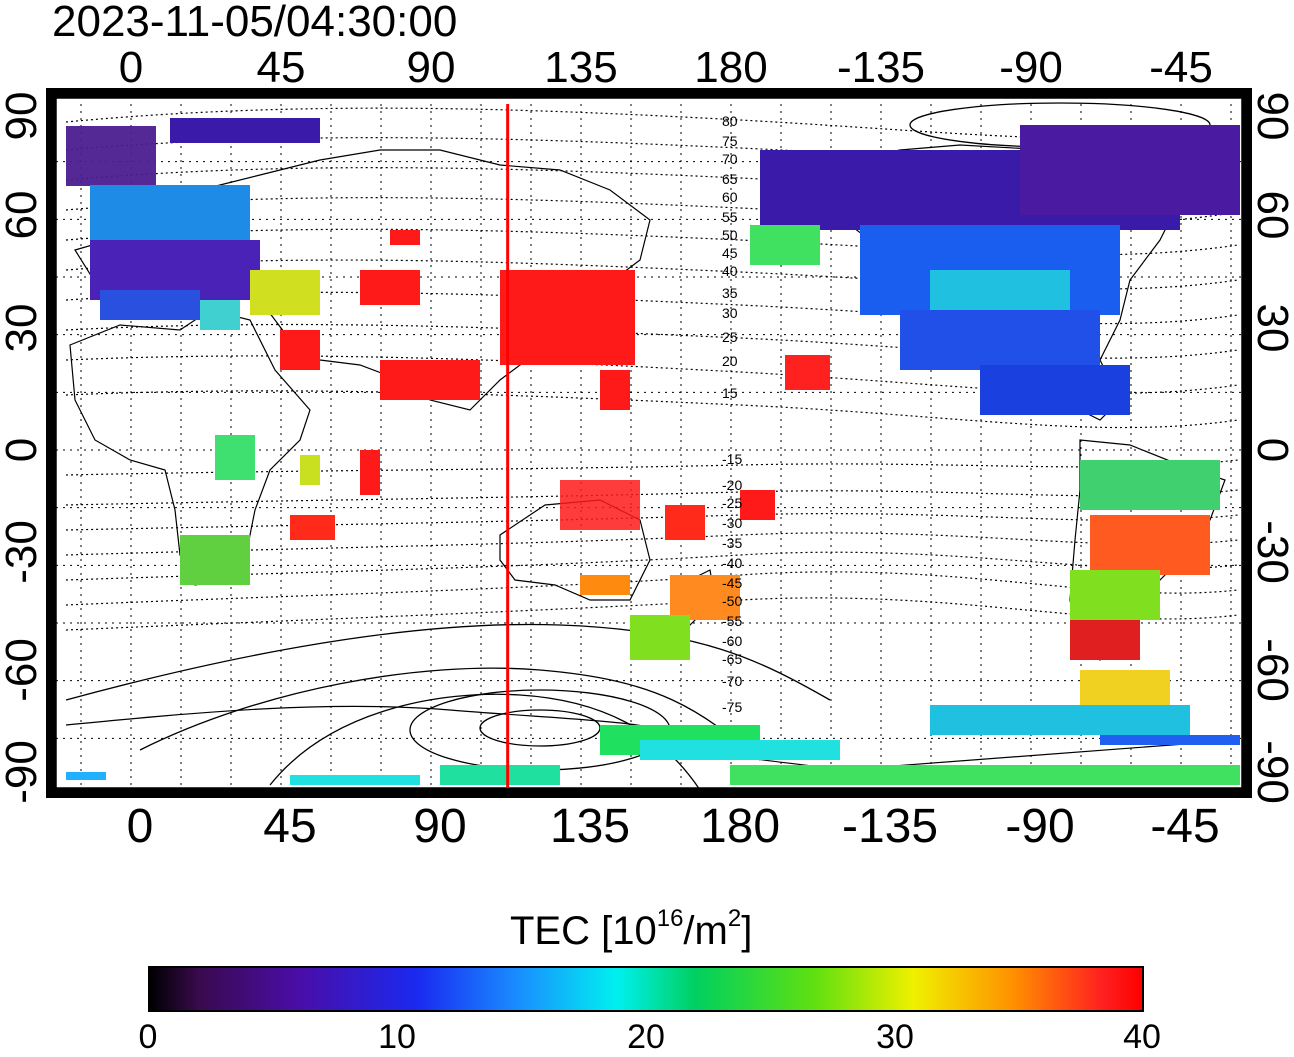 This screenshot has height=1057, width=1294. I want to click on colorbar-title: TEC [1016/m2], so click(631, 929).